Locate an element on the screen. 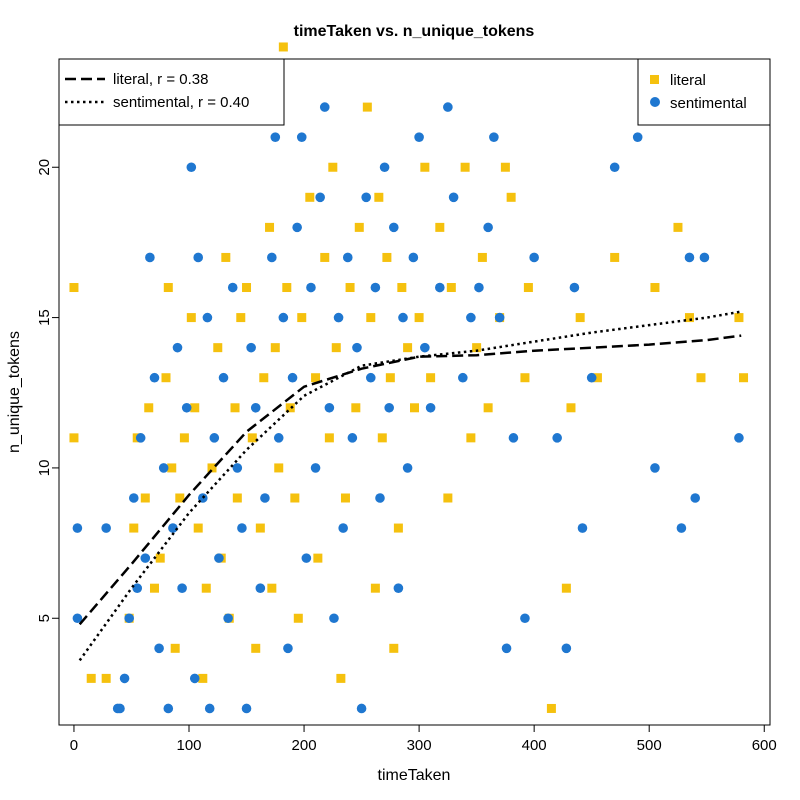 The height and width of the screenshot is (800, 800). line-legend-label-sentimental: sentimental, r = 0.40 is located at coordinates (181, 102).